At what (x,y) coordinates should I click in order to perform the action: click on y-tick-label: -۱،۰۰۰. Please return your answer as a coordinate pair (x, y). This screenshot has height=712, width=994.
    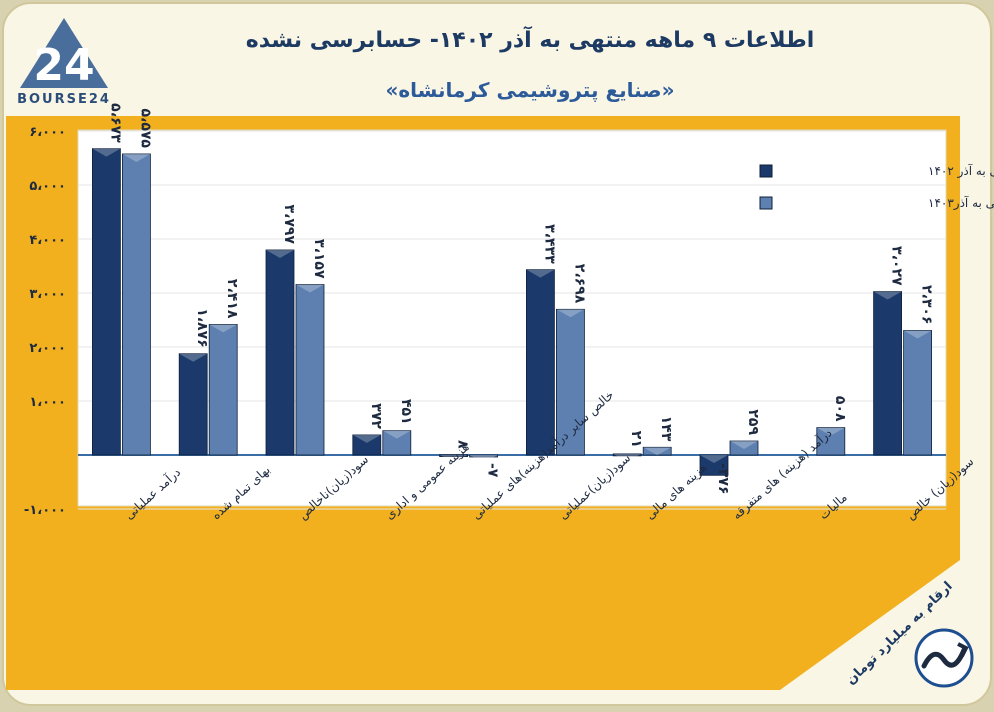
    Looking at the image, I should click on (45, 510).